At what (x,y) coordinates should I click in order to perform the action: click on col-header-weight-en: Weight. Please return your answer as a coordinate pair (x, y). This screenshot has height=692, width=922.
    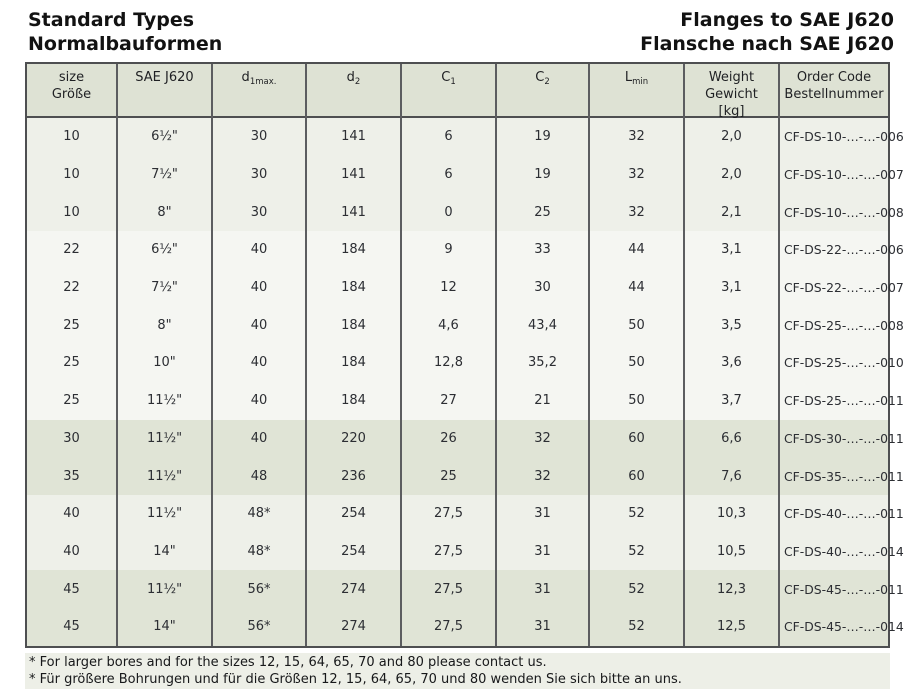
    Looking at the image, I should click on (731, 77).